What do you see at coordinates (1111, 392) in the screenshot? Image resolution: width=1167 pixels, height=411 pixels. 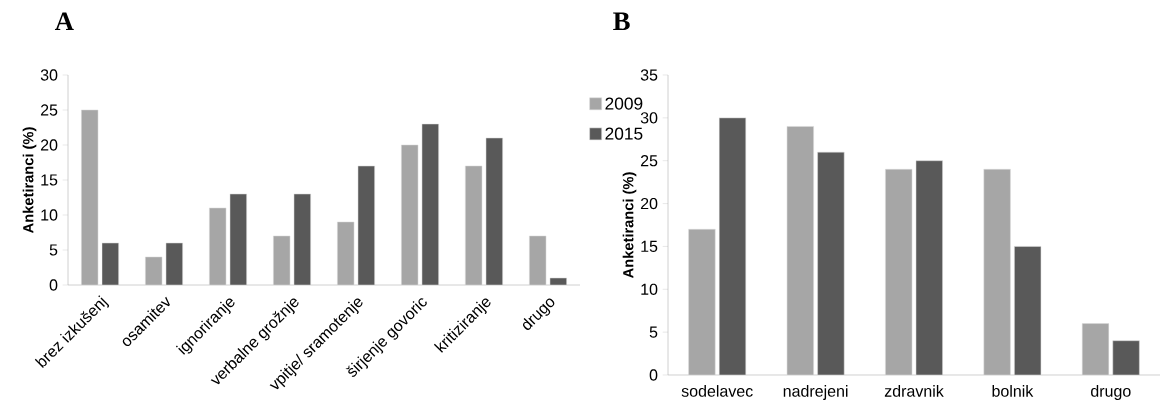 I see `x-tick-label: drugo` at bounding box center [1111, 392].